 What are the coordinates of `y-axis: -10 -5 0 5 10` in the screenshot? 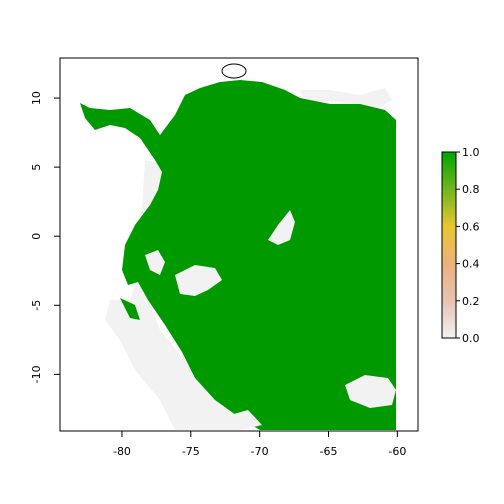 It's located at (45, 237).